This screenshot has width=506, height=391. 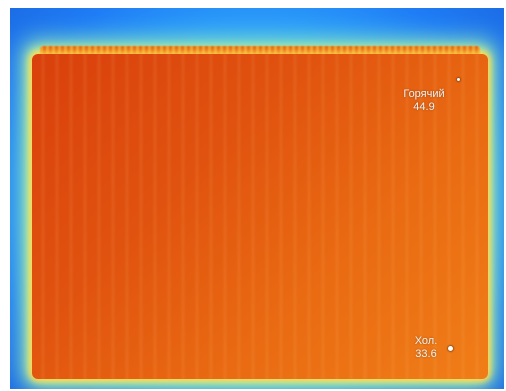 What do you see at coordinates (424, 107) in the screenshot?
I see `hot-spot-value: 44.9` at bounding box center [424, 107].